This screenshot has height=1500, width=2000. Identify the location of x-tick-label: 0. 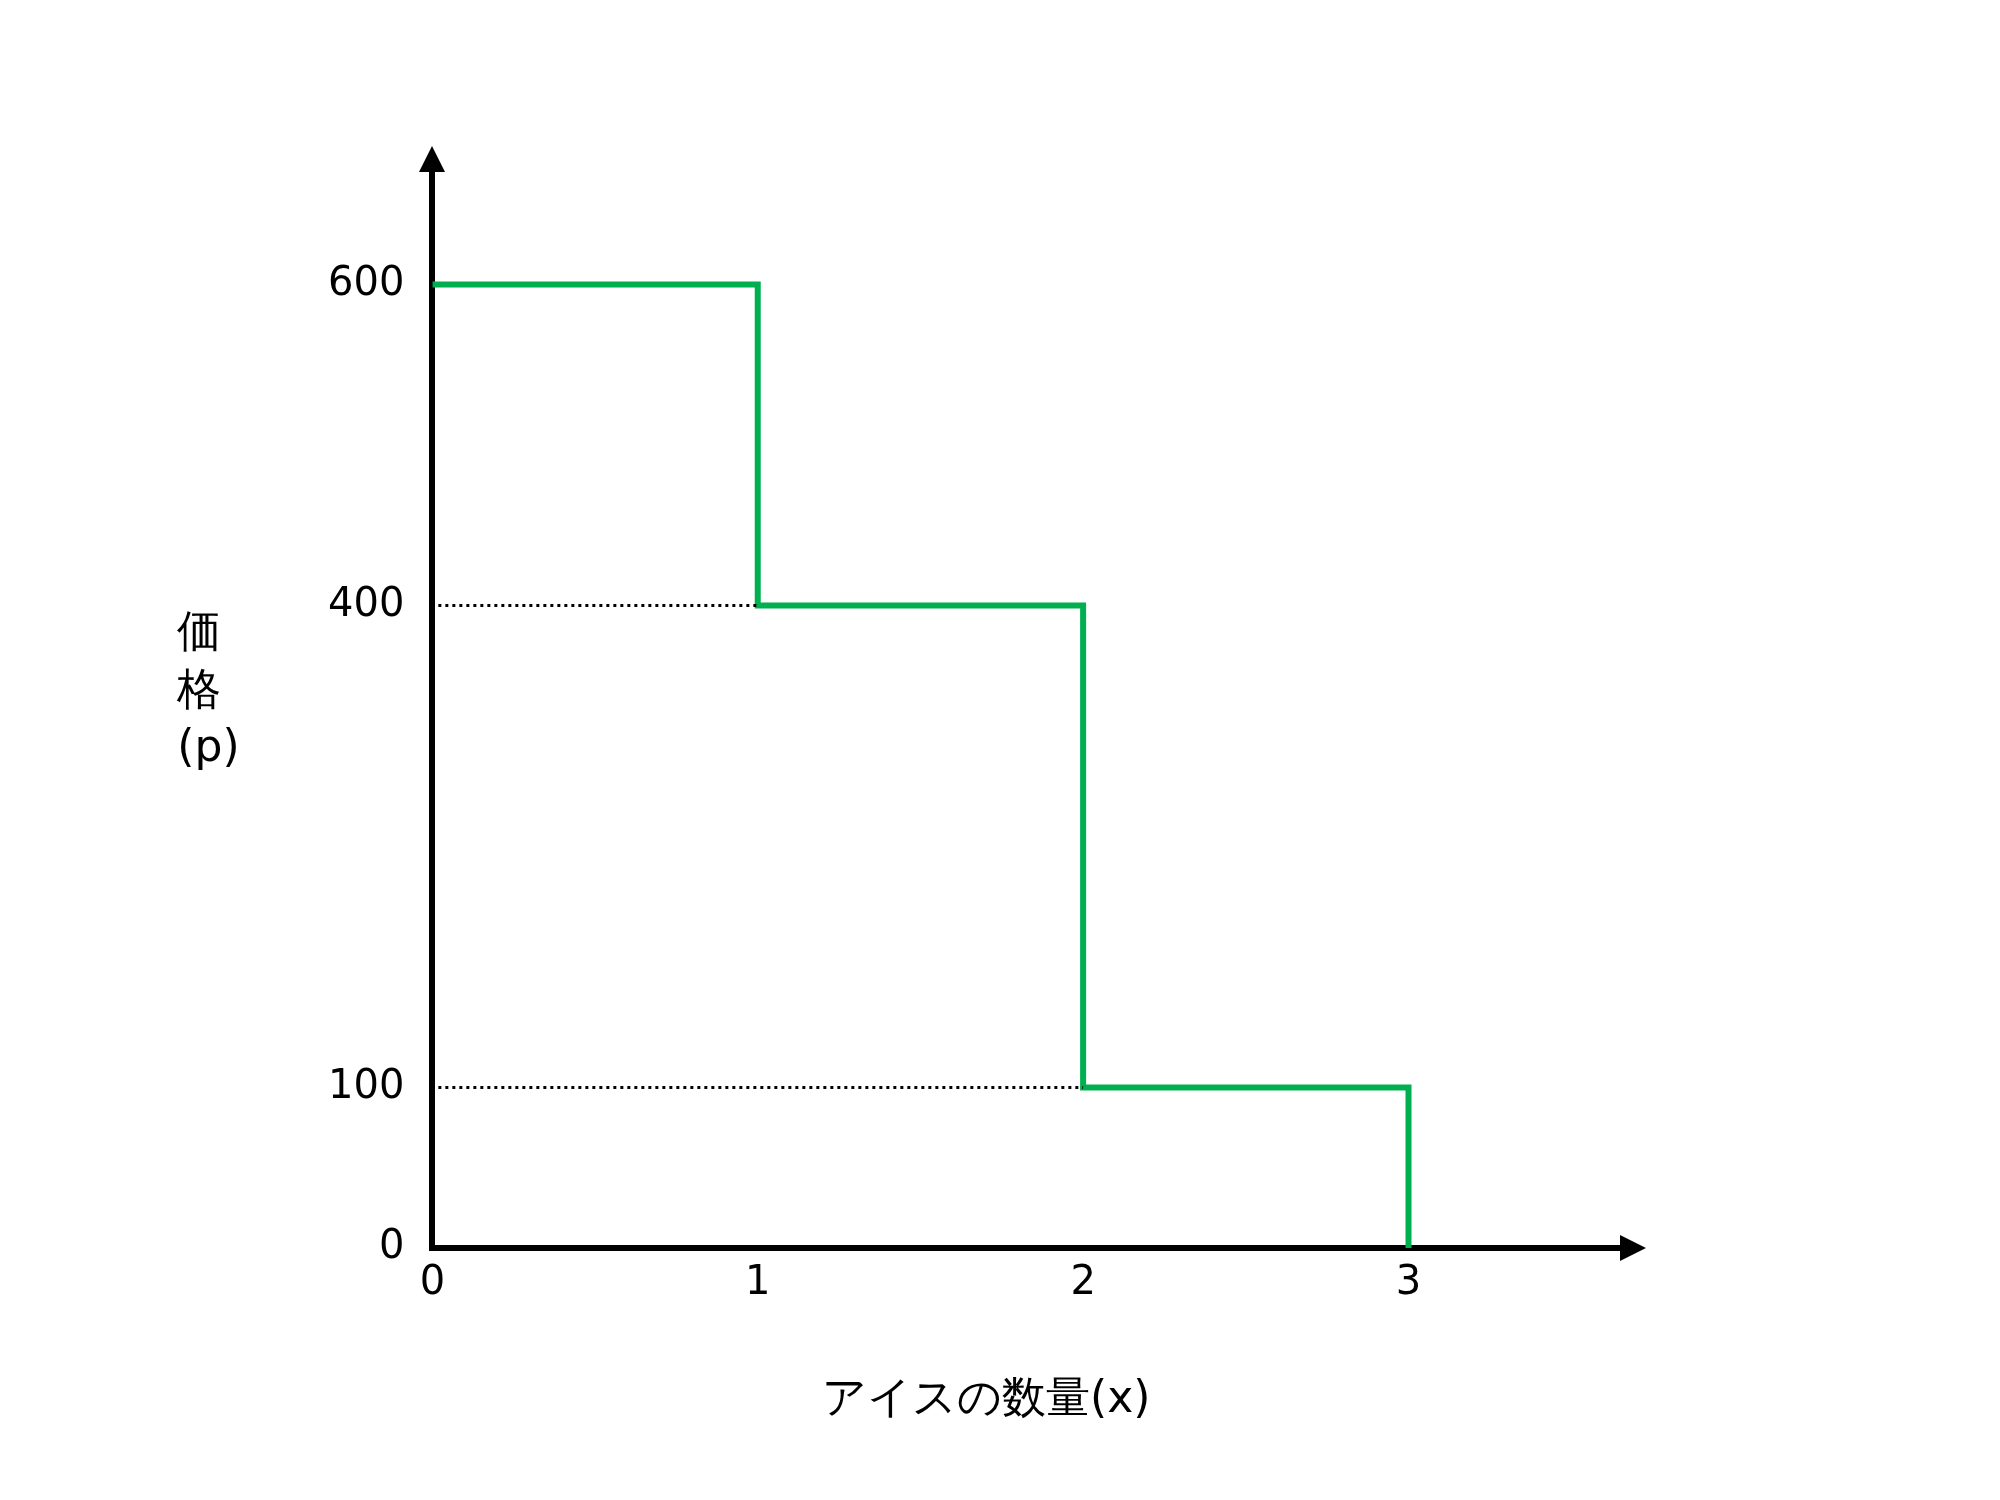
(432, 1280).